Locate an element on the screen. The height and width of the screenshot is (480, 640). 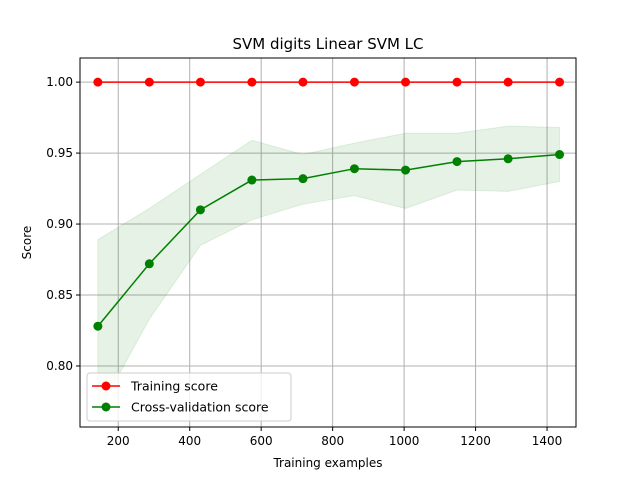
legend-box is located at coordinates (189, 397).